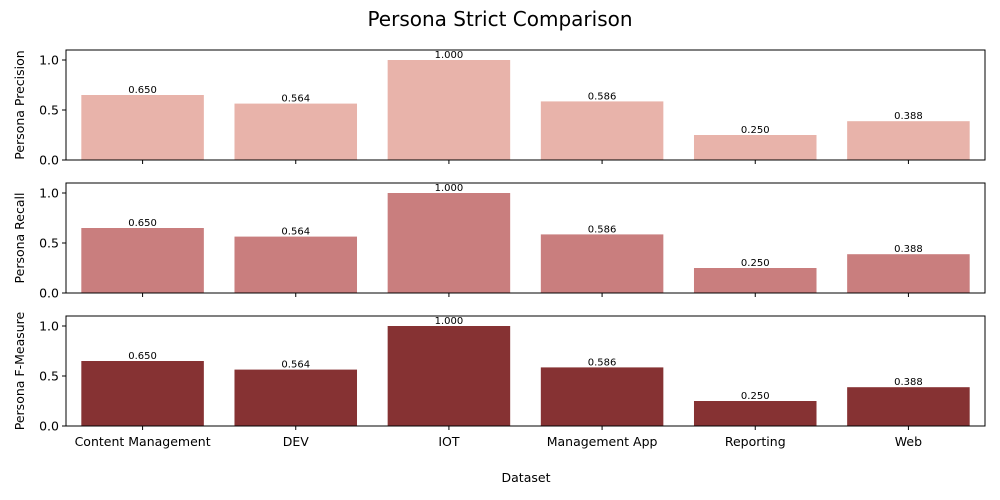 This screenshot has height=500, width=1000. Describe the element at coordinates (143, 441) in the screenshot. I see `x-tick-label: Content Management` at that location.